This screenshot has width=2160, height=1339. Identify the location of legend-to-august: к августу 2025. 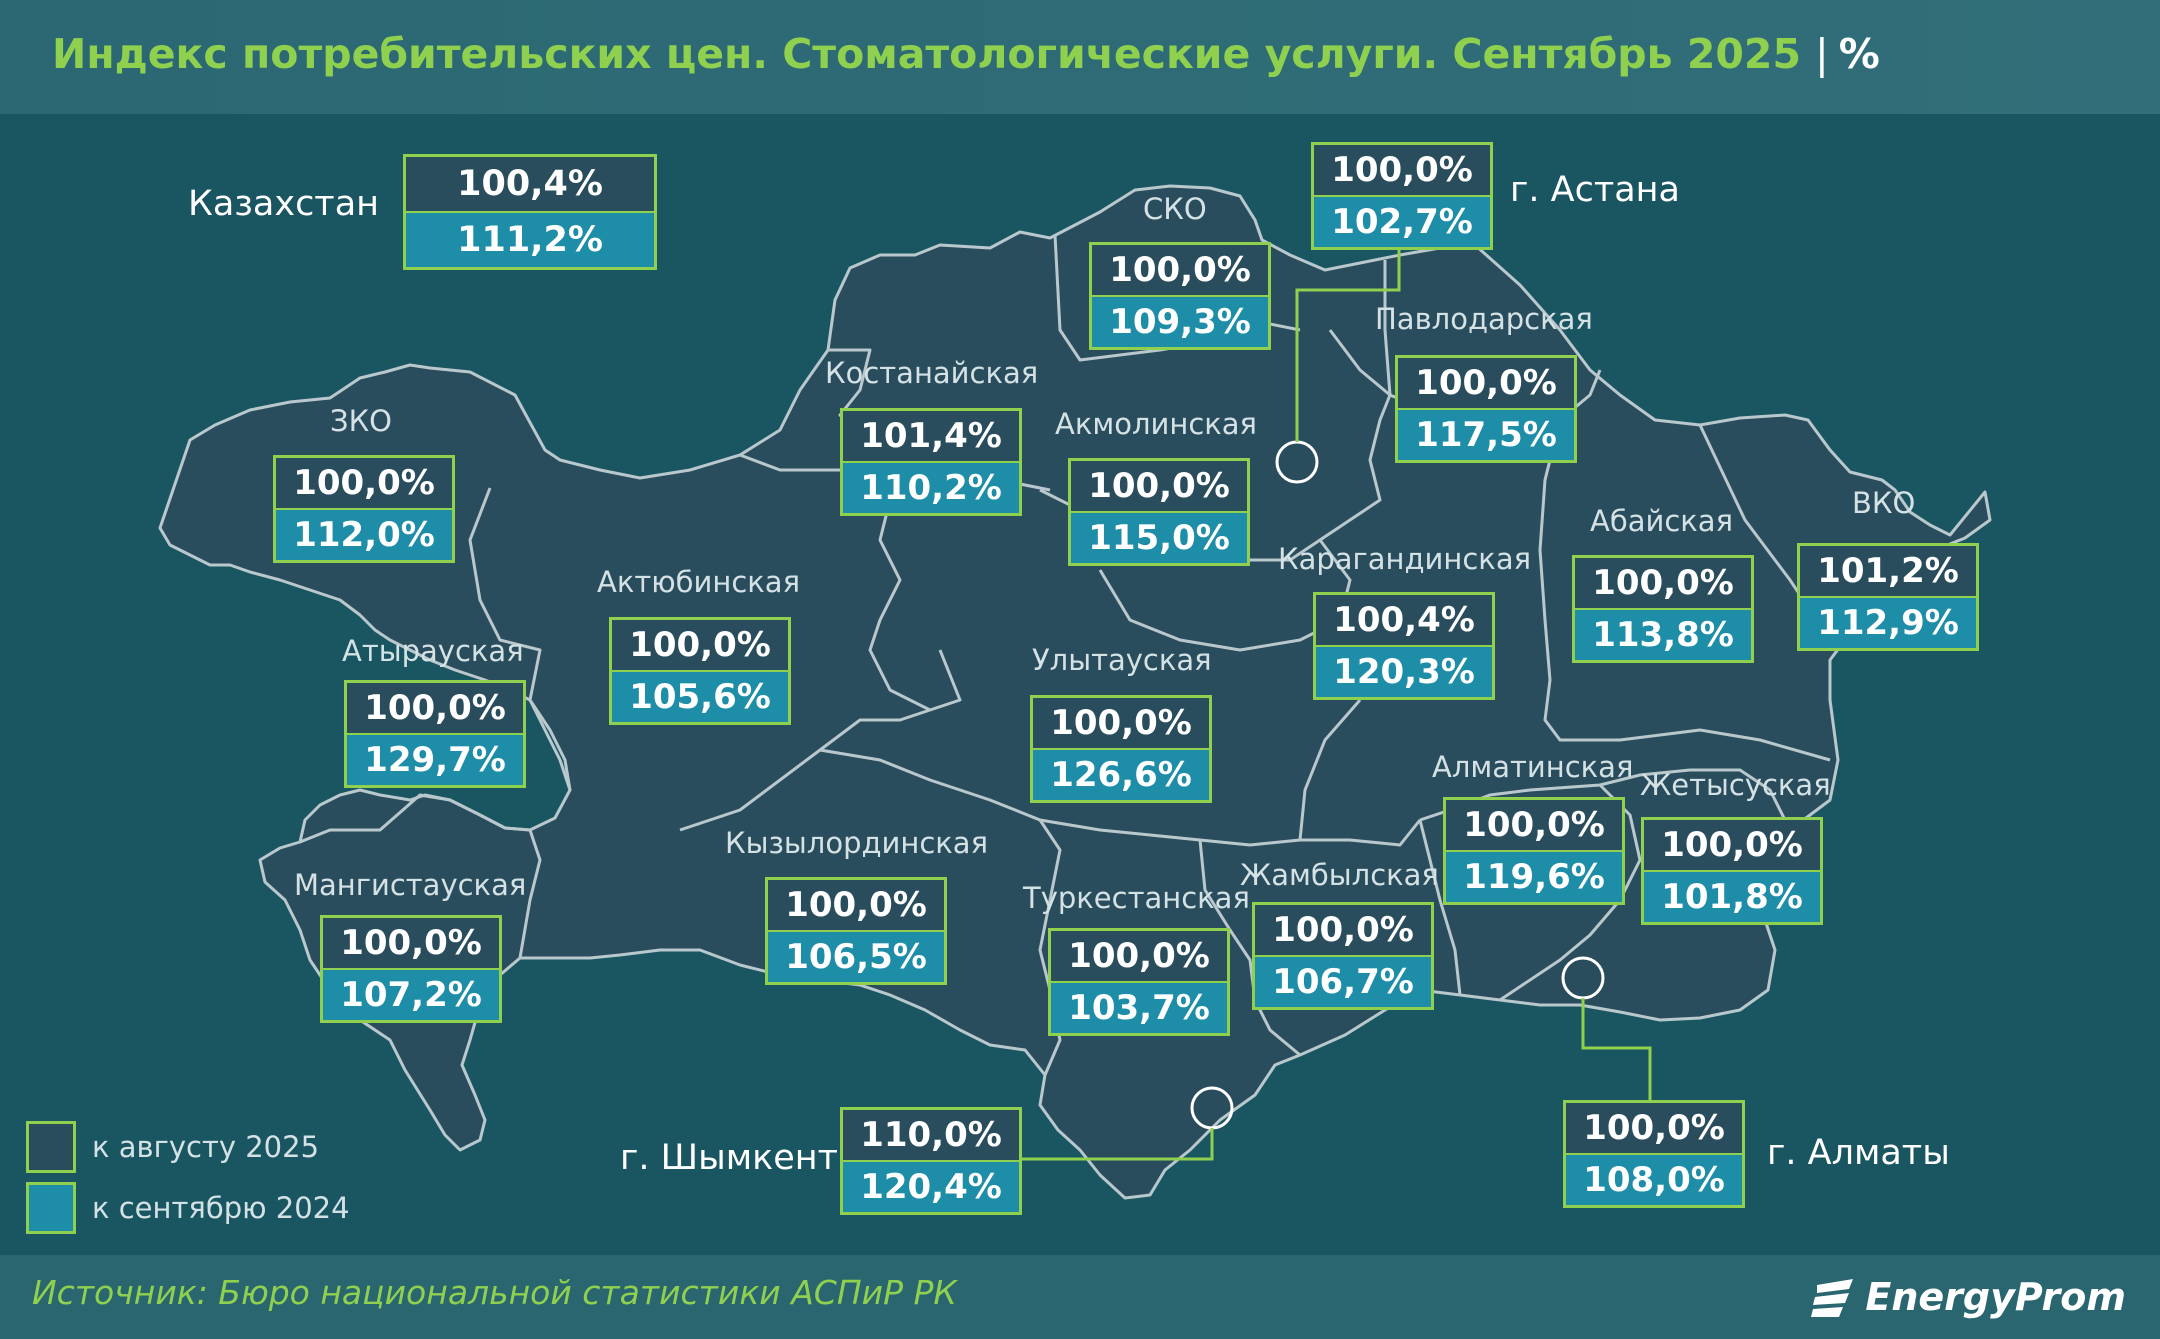
(172, 1147).